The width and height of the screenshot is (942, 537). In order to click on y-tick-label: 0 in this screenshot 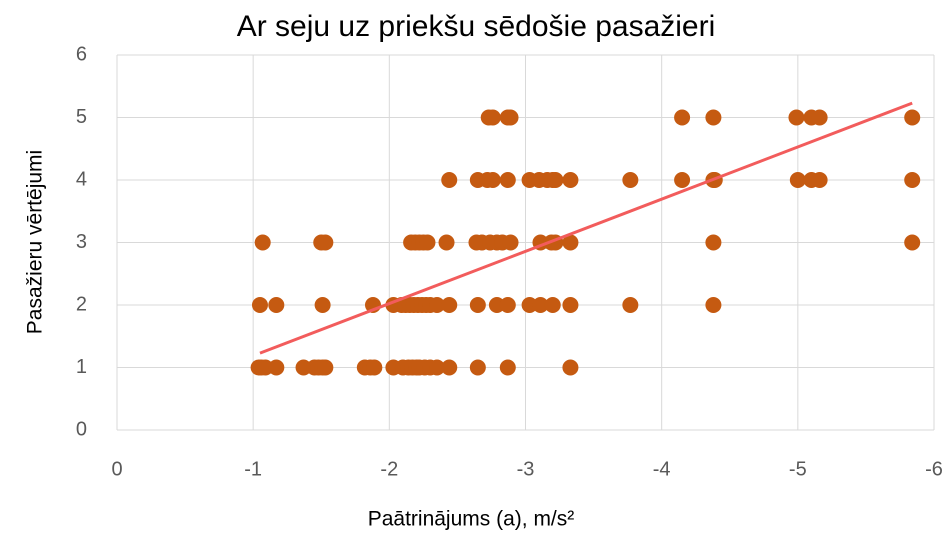, I will do `click(81, 429)`.